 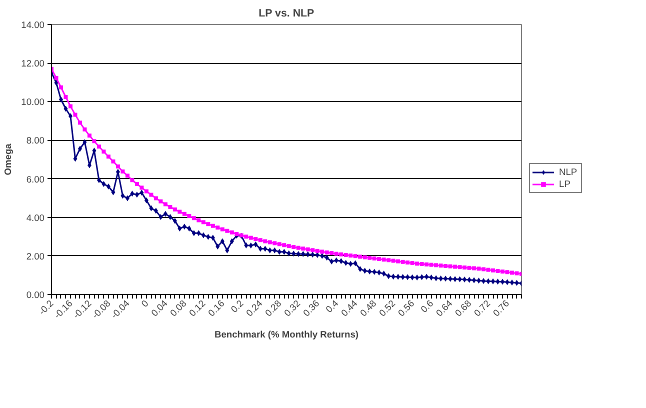 What do you see at coordinates (178, 308) in the screenshot?
I see `x-tick-label: 0.08` at bounding box center [178, 308].